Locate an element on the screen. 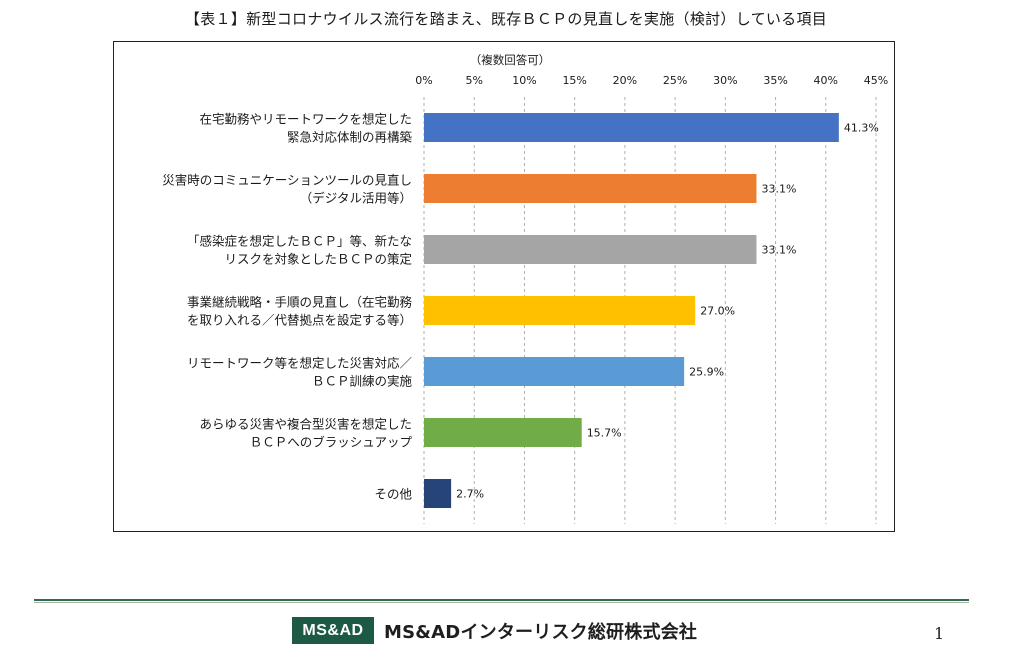 This screenshot has height=669, width=1012. footer-rule-thin is located at coordinates (501, 602).